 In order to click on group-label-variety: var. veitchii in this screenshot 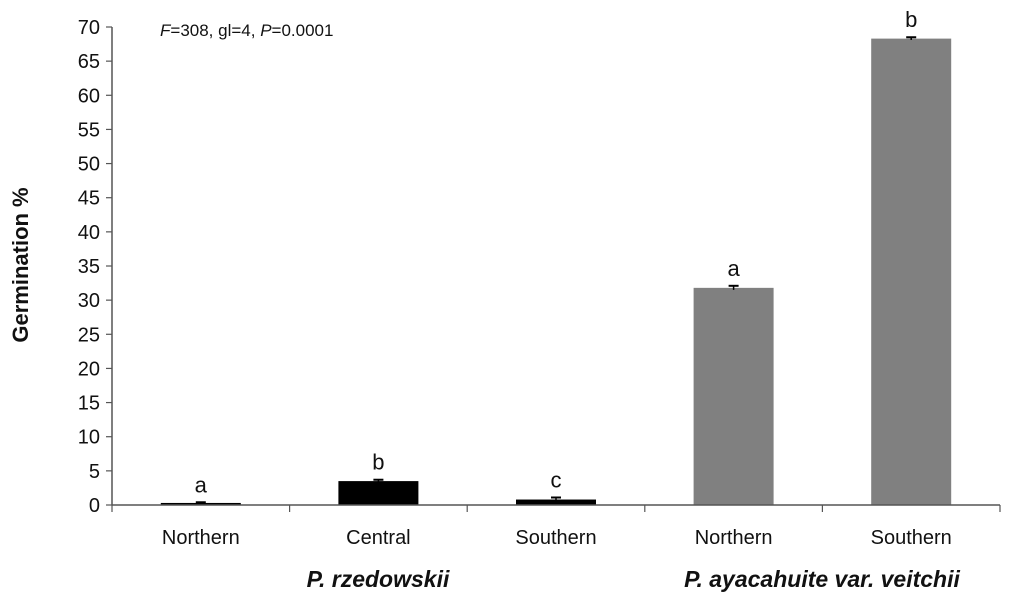, I will do `click(894, 579)`.